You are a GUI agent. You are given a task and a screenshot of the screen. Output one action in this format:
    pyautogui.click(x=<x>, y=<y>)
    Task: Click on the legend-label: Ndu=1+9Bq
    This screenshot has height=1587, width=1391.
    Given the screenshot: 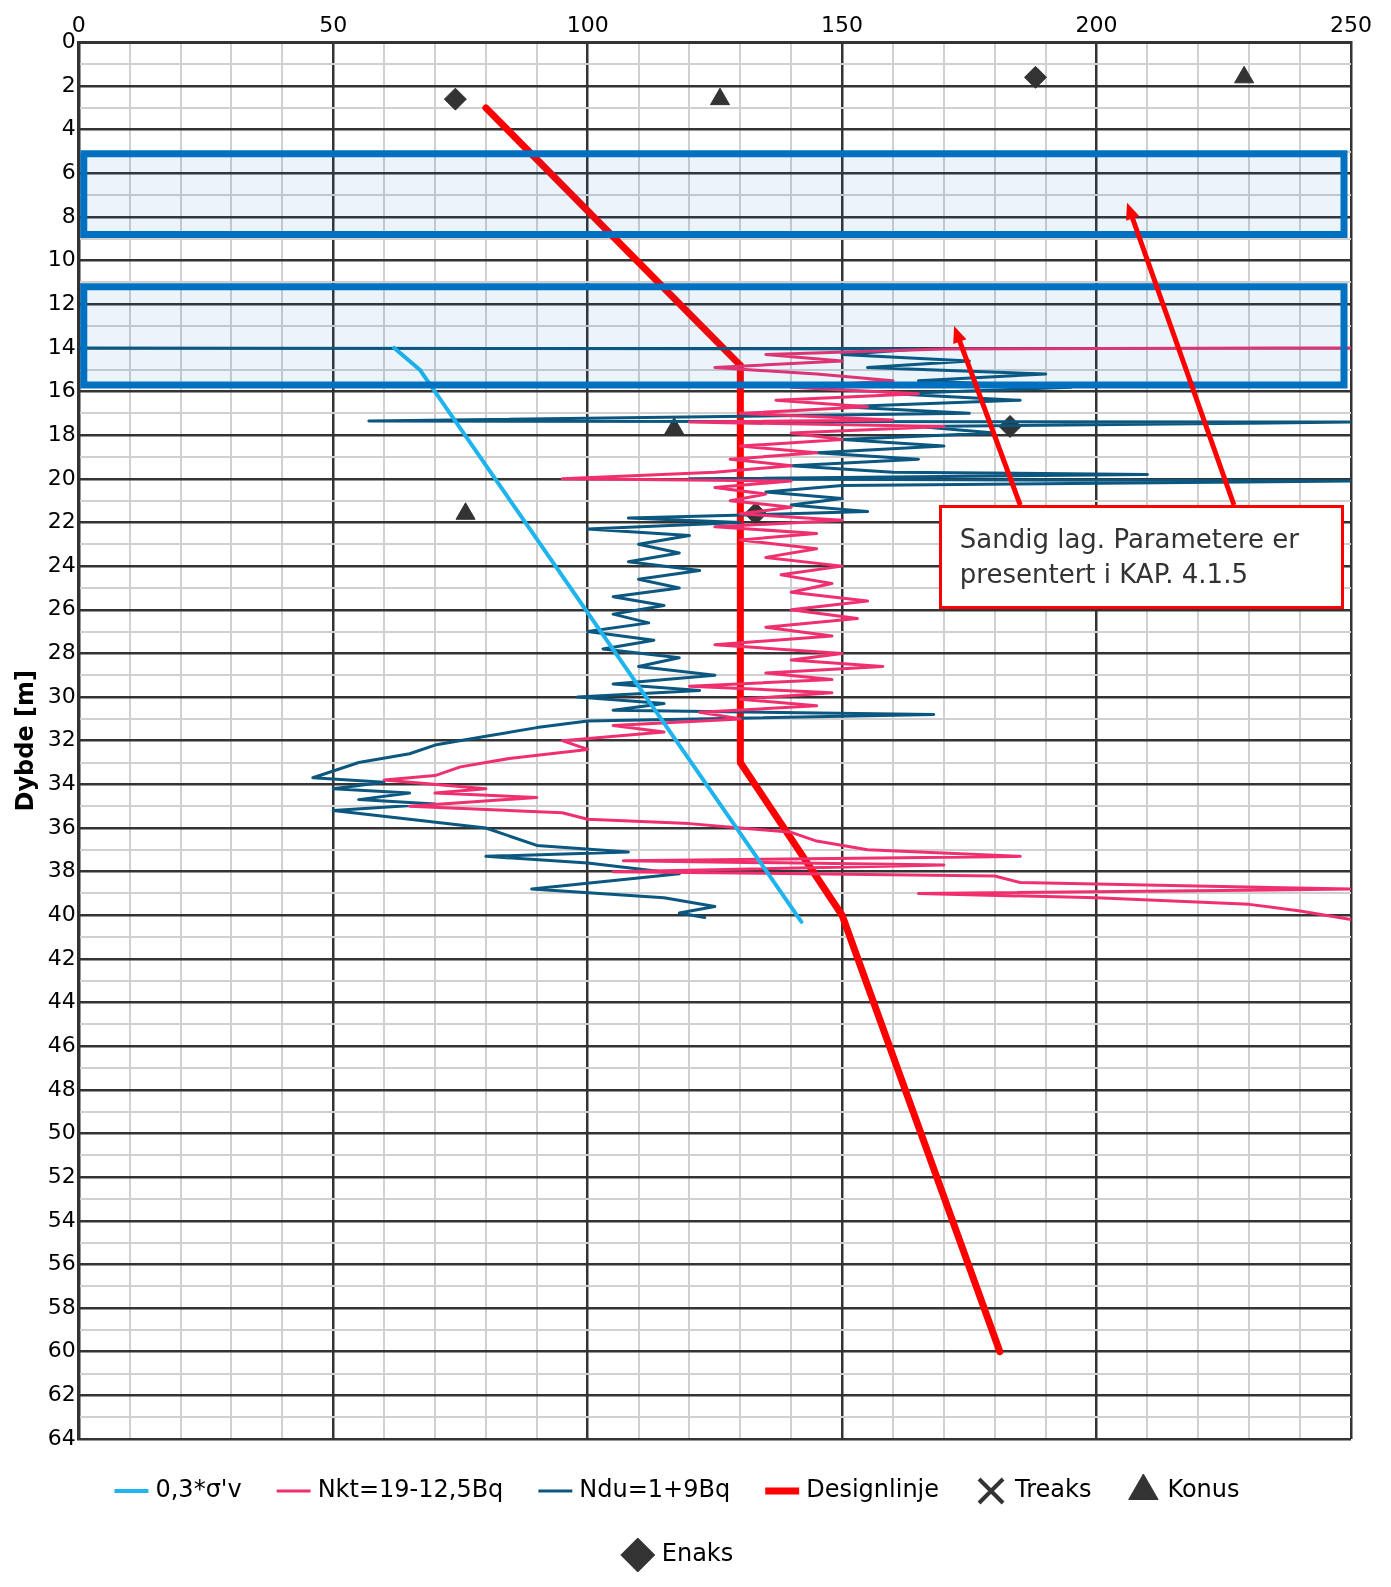 What is the action you would take?
    pyautogui.click(x=655, y=1489)
    